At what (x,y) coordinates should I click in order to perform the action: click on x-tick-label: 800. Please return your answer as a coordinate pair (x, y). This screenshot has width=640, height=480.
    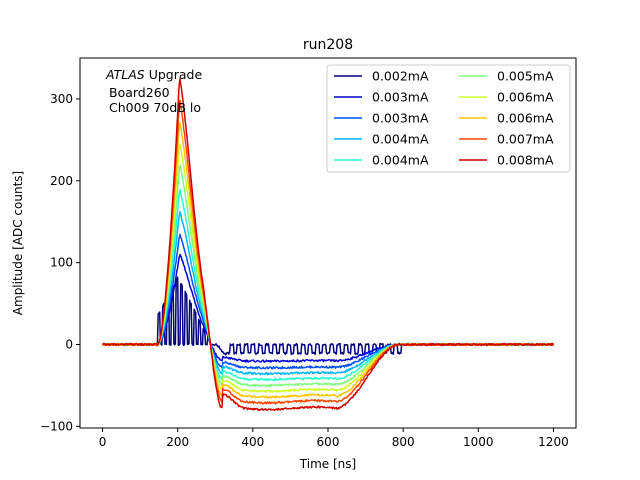
    Looking at the image, I should click on (403, 442).